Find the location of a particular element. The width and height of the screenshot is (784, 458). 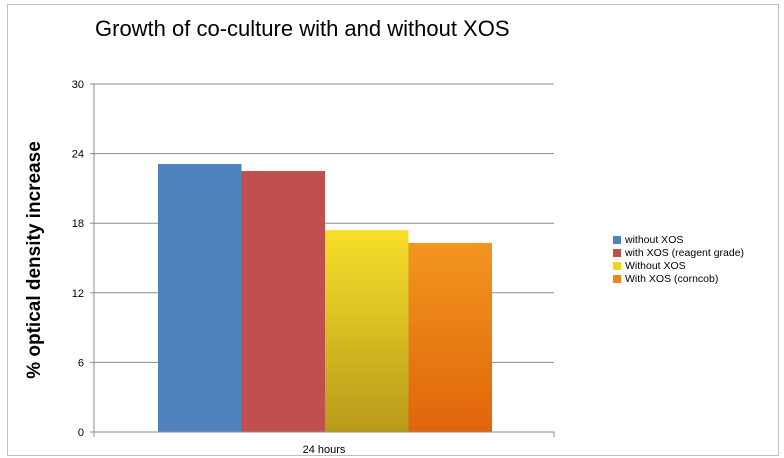

y-tick-label: 12 is located at coordinates (78, 294).